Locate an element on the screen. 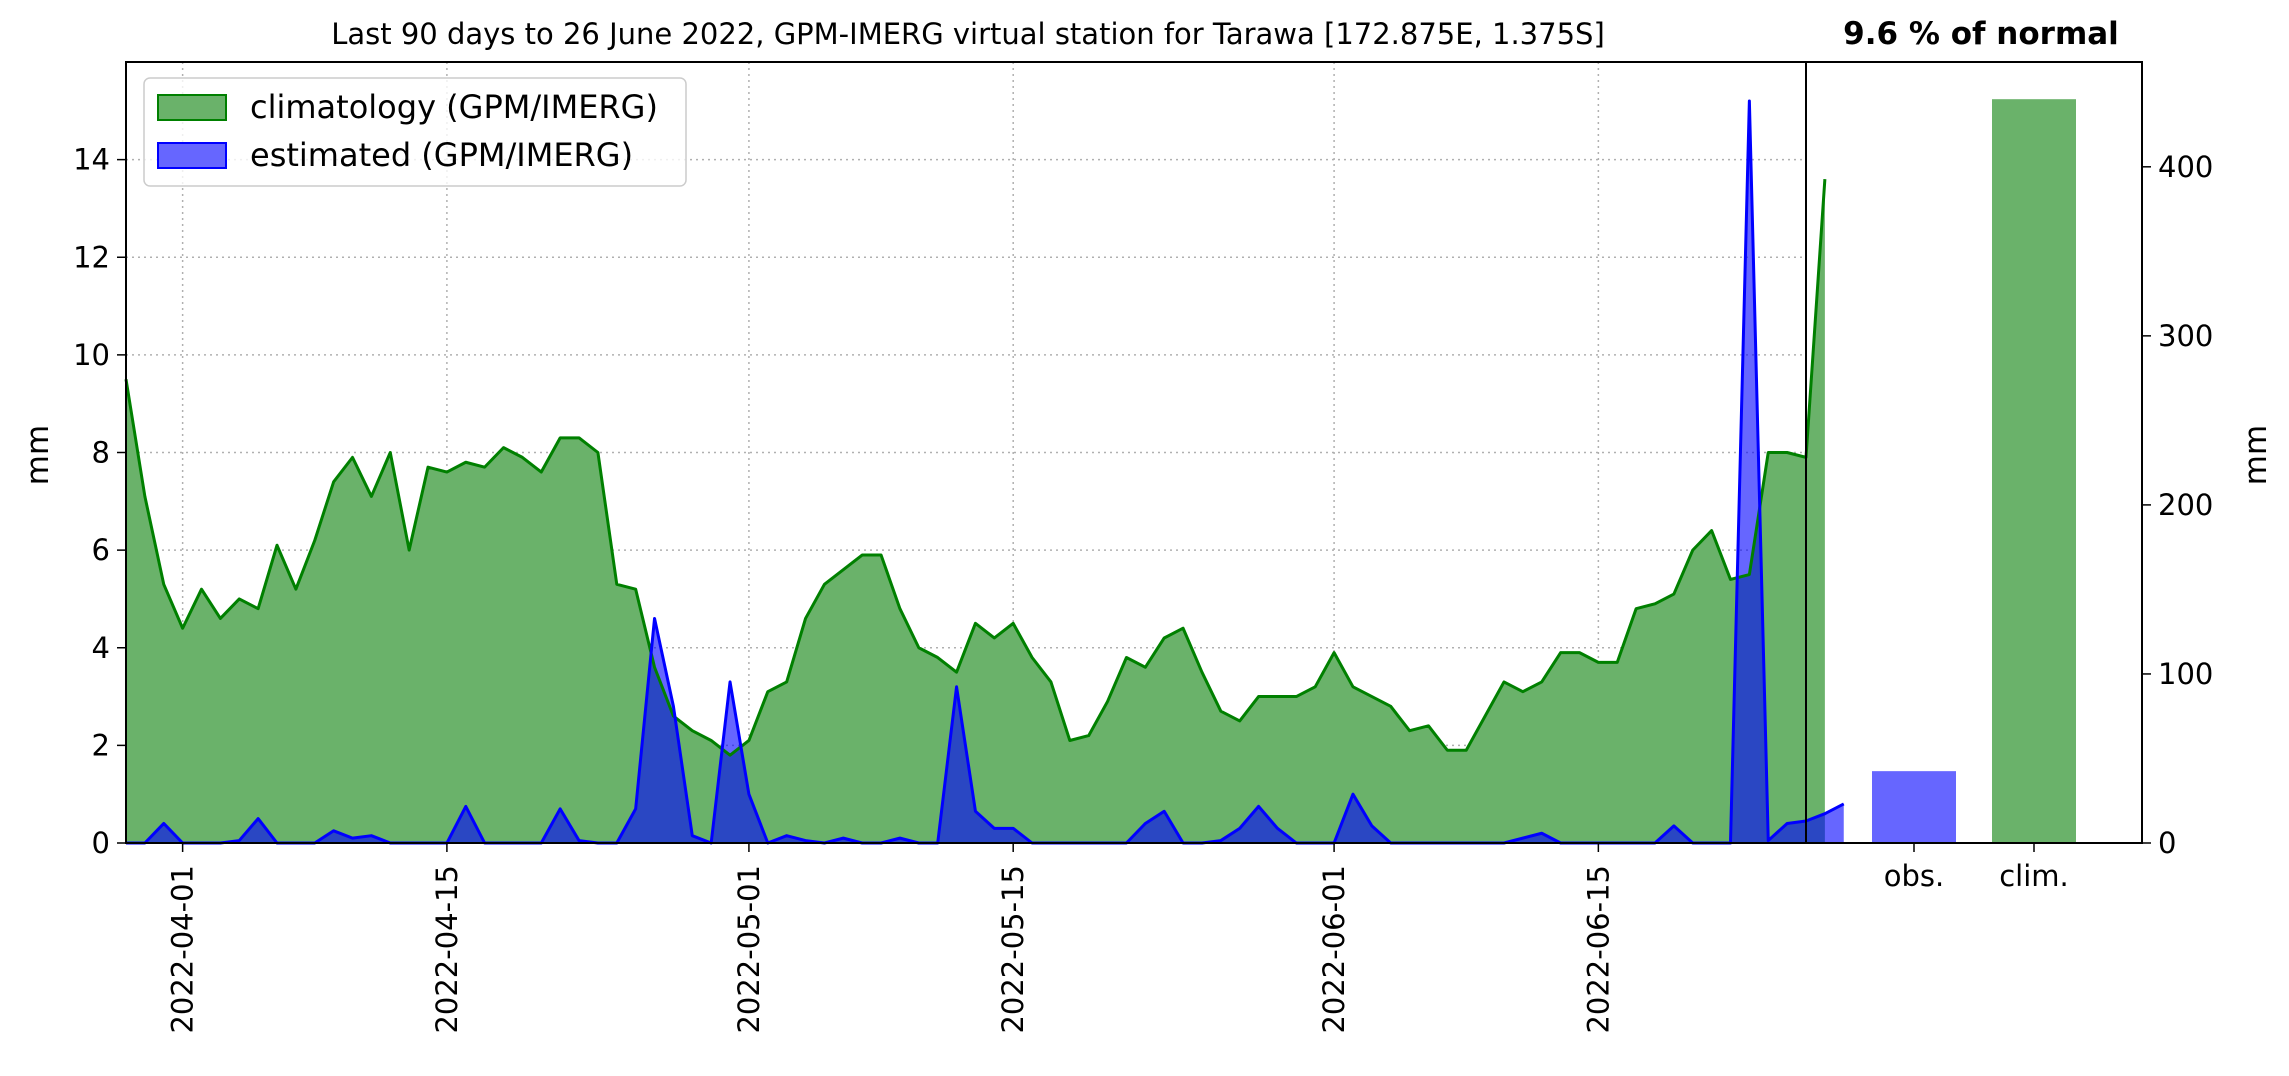 The width and height of the screenshot is (2289, 1076). bar-y-tick-label: 400 is located at coordinates (2185, 167).